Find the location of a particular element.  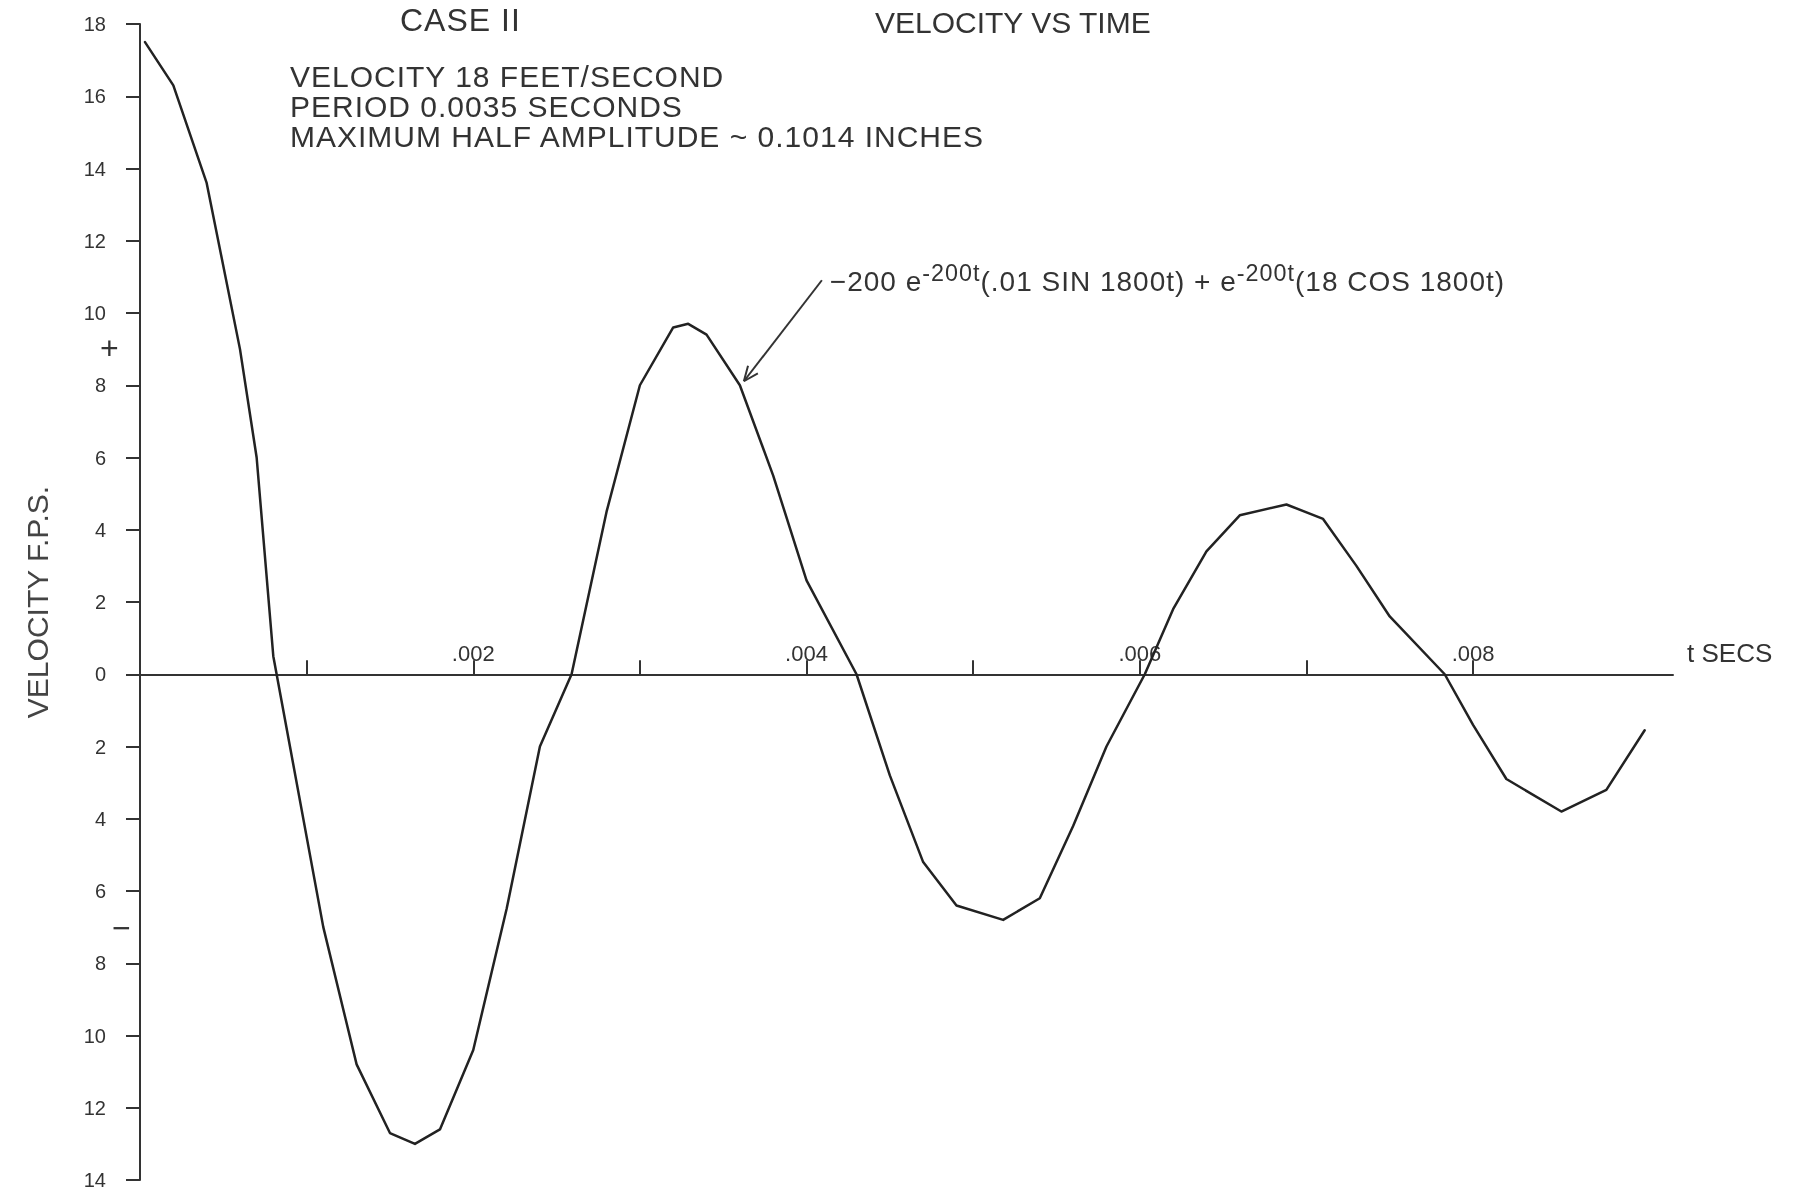

annotation: −200 e$^{-200t}$(.01 SIN 1800t) + e$^{-200t}$(18 COS 1800t) is located at coordinates (1167, 279).